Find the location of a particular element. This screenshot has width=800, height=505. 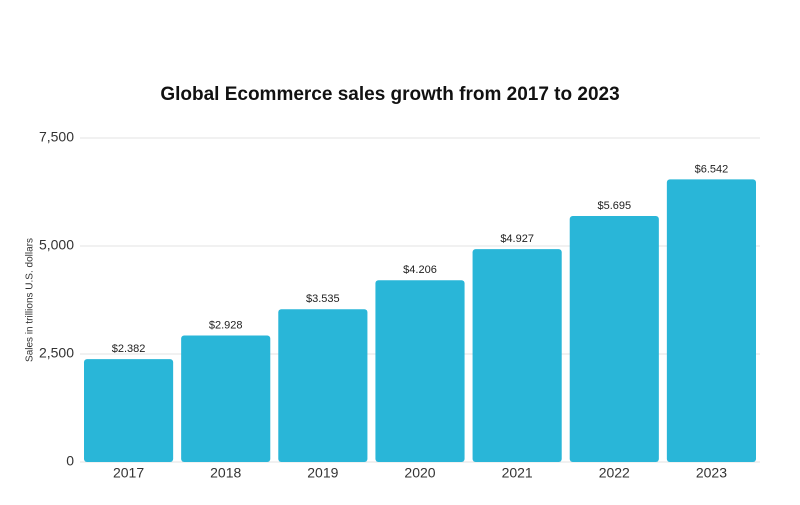

x-tick-label: 2017 is located at coordinates (128, 473).